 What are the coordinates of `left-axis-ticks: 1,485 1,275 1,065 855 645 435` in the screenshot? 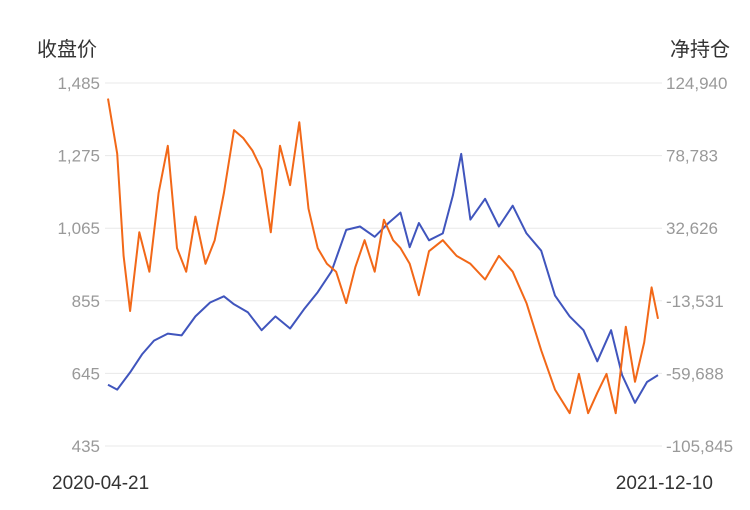 It's located at (78, 265).